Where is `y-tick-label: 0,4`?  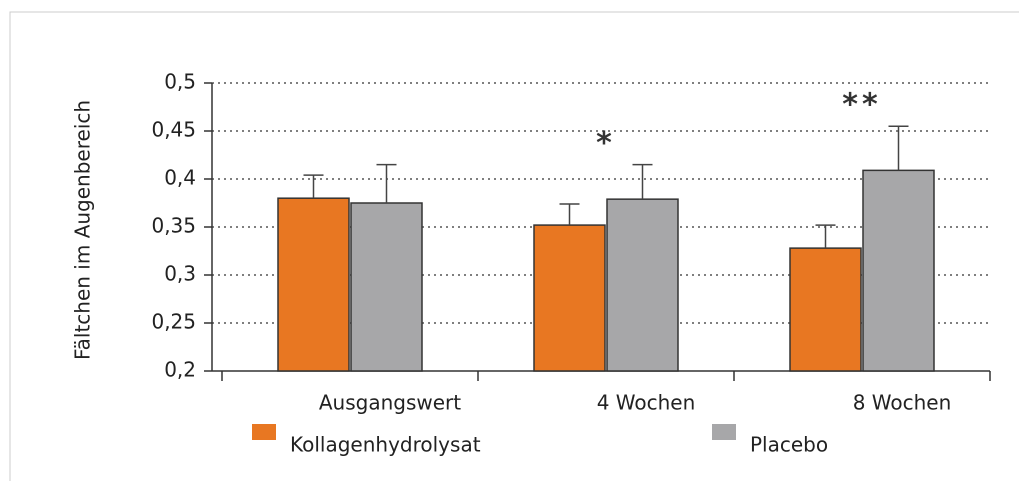 y-tick-label: 0,4 is located at coordinates (180, 178).